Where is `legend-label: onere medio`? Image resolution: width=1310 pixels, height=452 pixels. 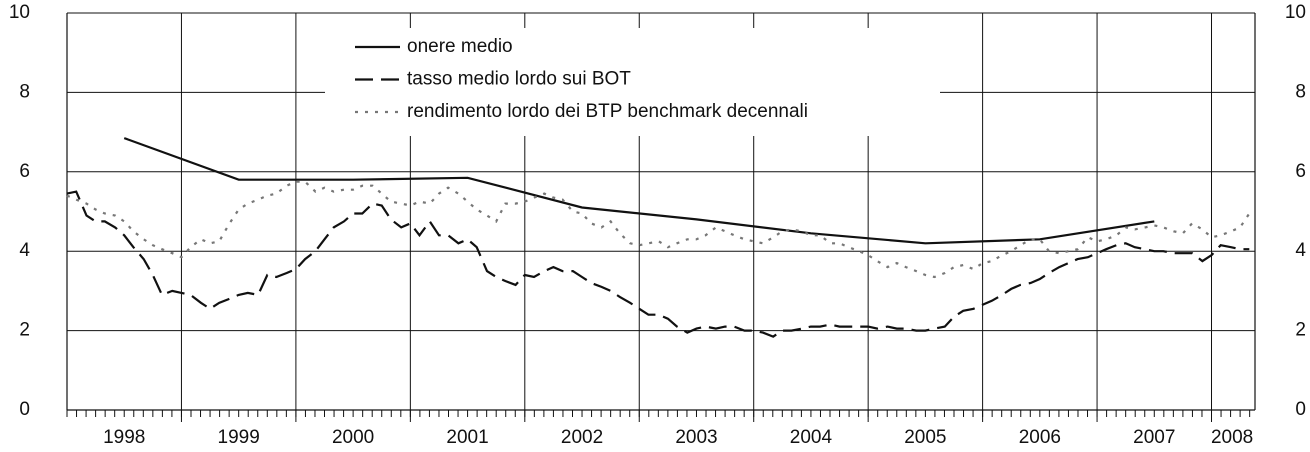 legend-label: onere medio is located at coordinates (460, 46).